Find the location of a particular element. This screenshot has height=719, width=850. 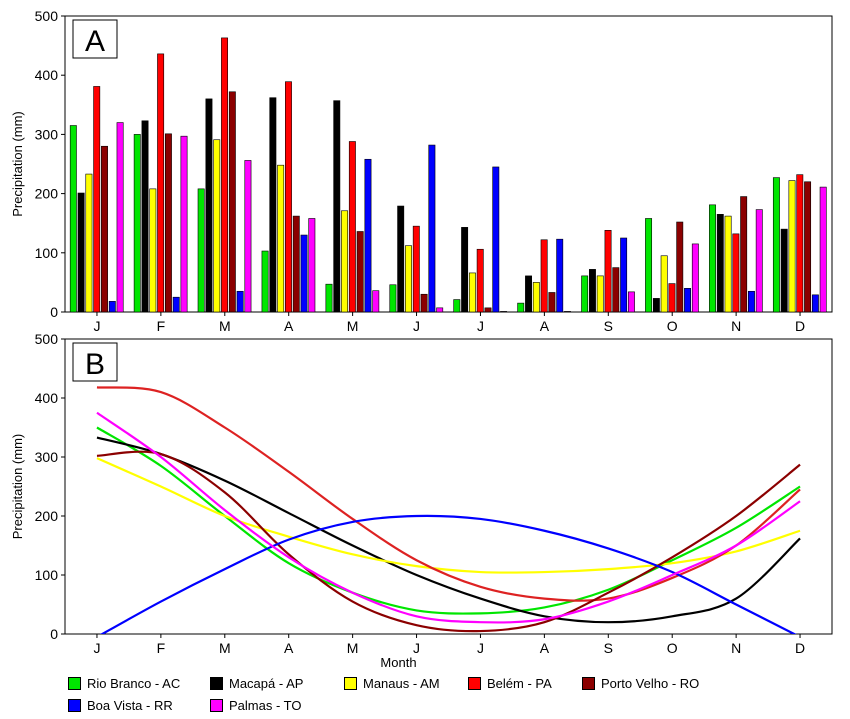

legend-item: Manaus - AM is located at coordinates (392, 683).